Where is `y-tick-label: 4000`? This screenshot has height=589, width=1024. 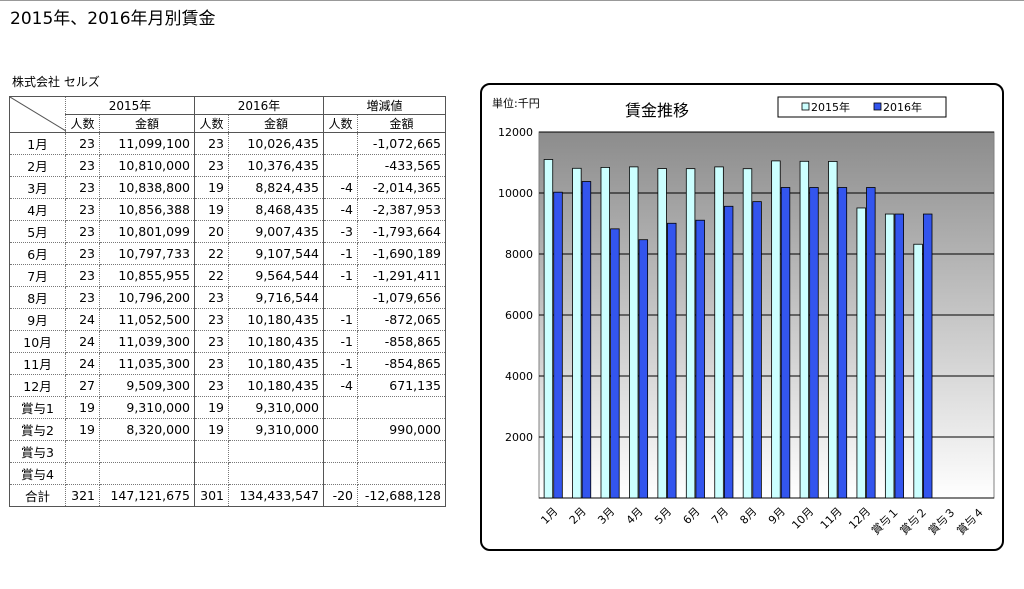
y-tick-label: 4000 is located at coordinates (519, 376).